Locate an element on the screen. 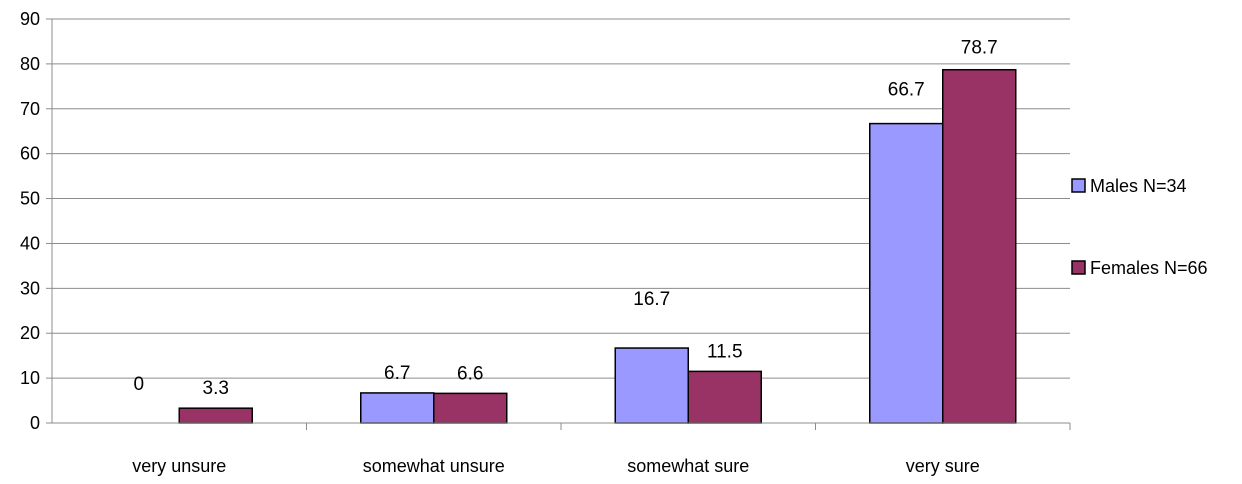 This screenshot has height=484, width=1242. data-label: 0 is located at coordinates (138, 384).